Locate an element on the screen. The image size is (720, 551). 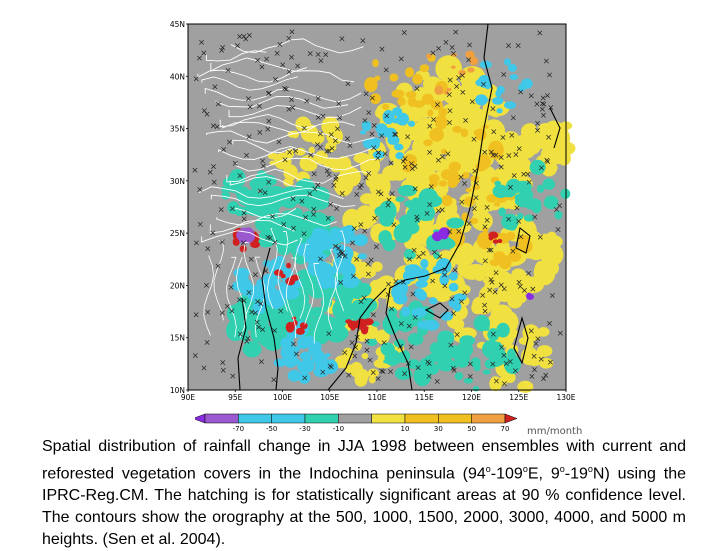
longitude-labels: 90E 95E 100E 105E 110E 115E 120E 125E 130E is located at coordinates (378, 396).